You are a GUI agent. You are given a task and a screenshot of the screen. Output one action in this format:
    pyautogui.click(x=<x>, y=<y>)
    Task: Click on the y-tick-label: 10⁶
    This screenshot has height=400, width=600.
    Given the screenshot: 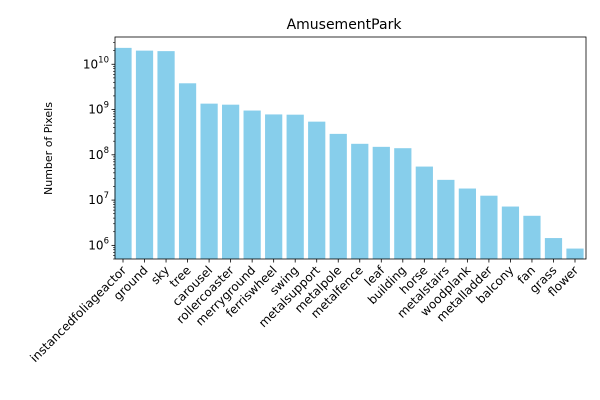 What is the action you would take?
    pyautogui.click(x=98, y=244)
    